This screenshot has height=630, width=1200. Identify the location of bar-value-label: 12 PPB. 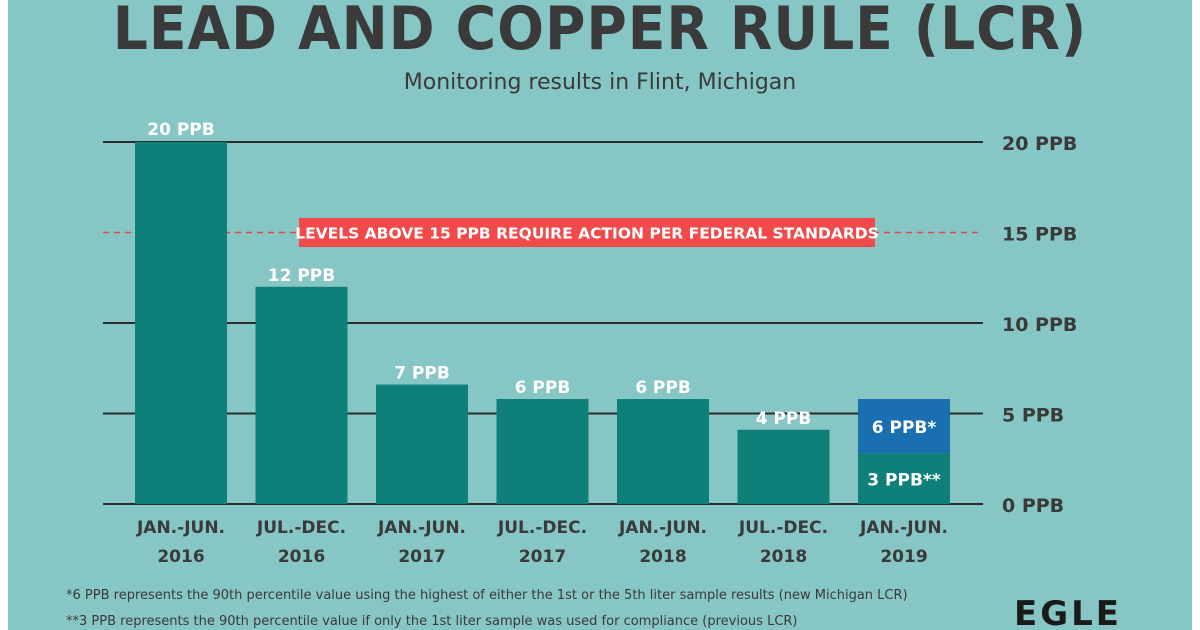
(301, 276).